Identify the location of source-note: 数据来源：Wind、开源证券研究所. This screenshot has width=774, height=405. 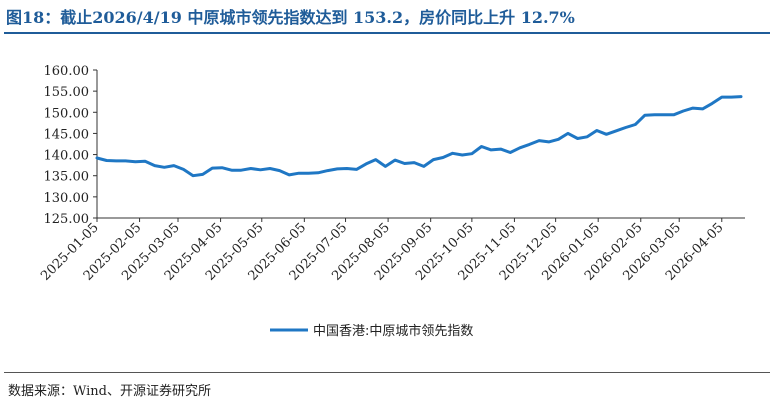
(109, 391).